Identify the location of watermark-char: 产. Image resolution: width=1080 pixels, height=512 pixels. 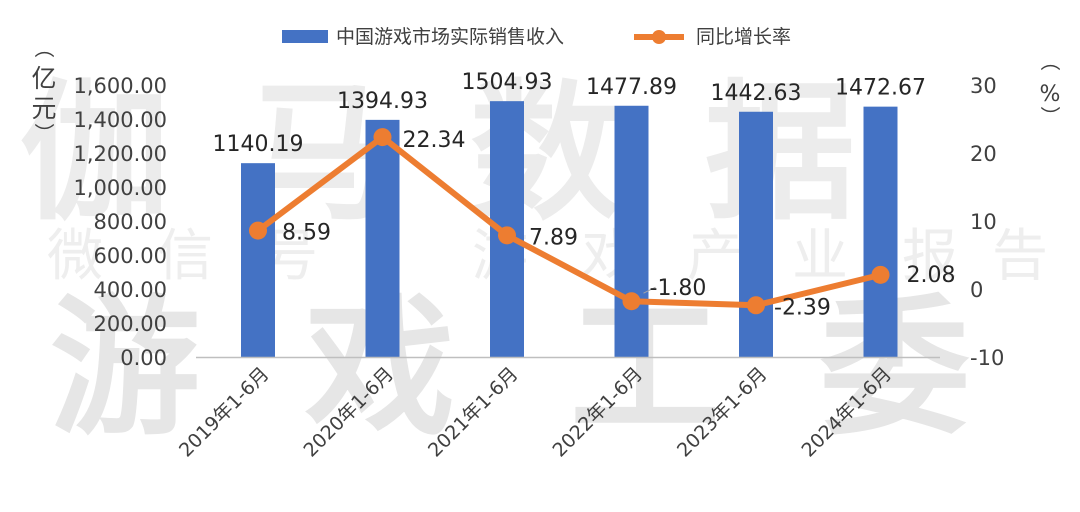
(715, 256).